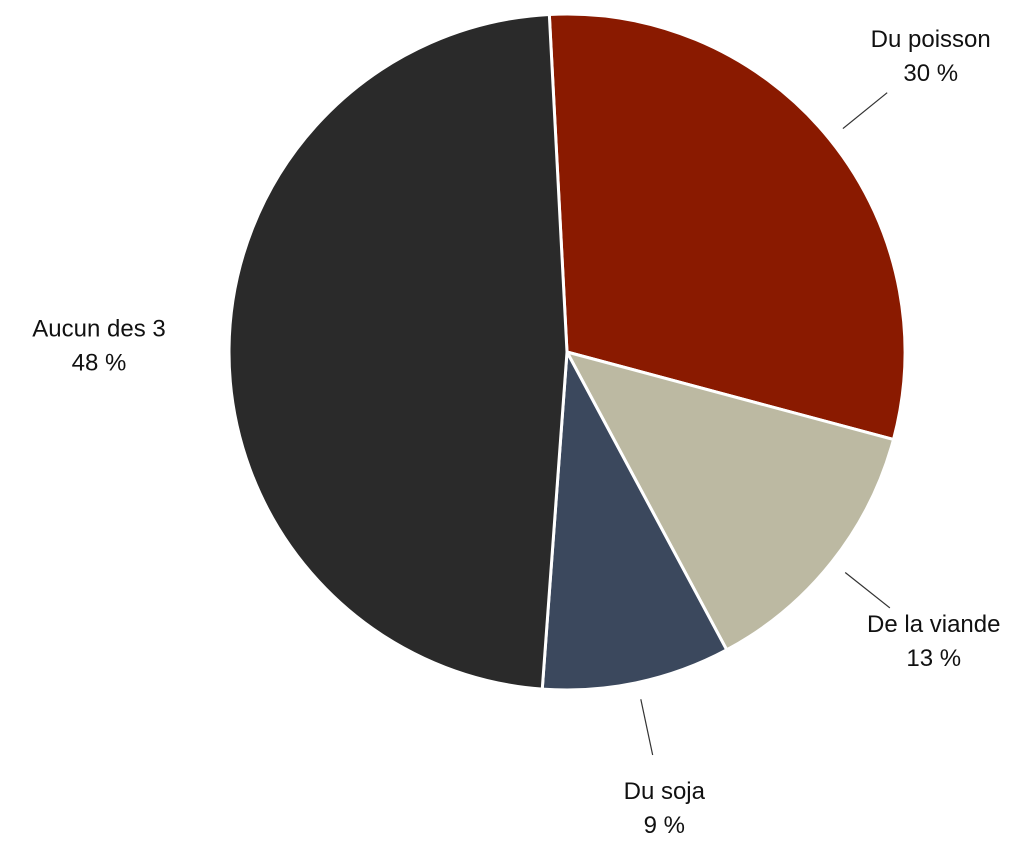  I want to click on value-label: 13 %, so click(933, 658).